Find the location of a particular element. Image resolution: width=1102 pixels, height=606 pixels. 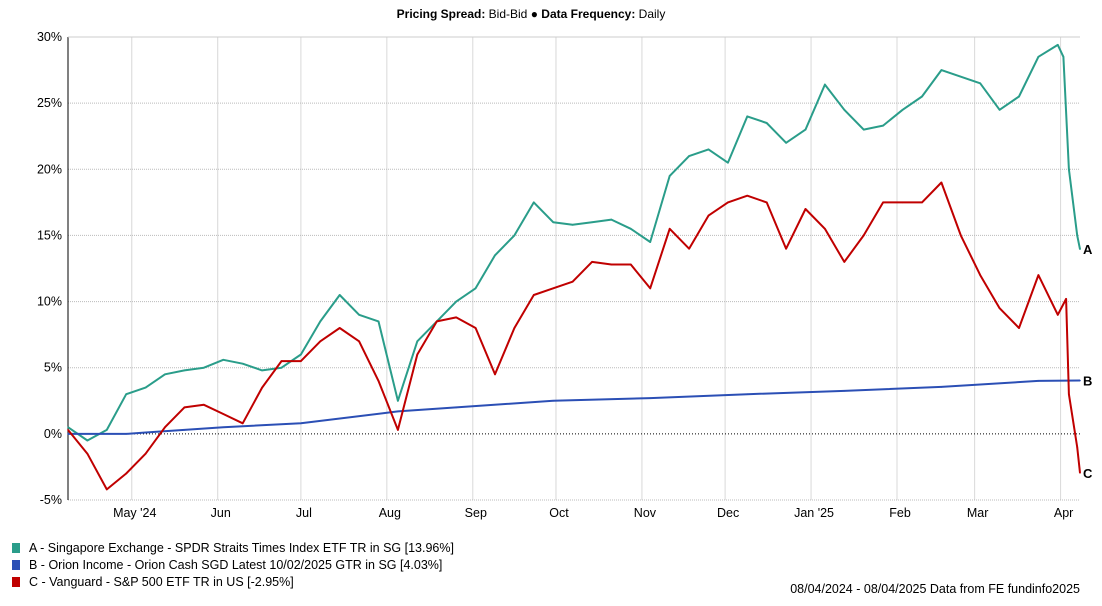

y-tick-label: 20% is located at coordinates (49, 169).